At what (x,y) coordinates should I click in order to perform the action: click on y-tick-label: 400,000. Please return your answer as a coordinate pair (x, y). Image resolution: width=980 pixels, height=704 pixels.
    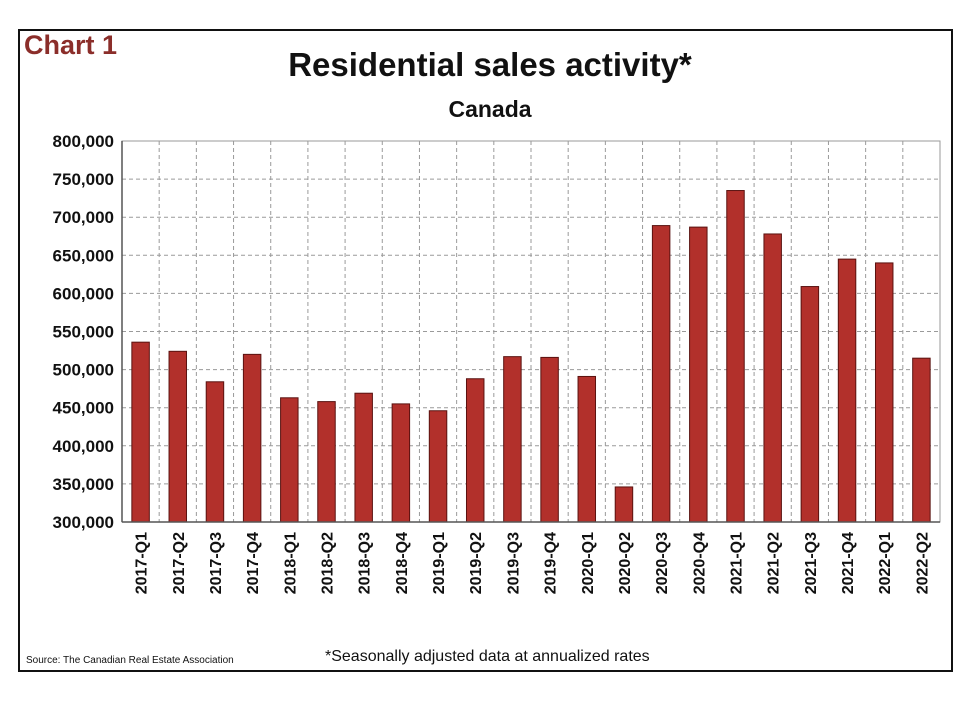
    Looking at the image, I should click on (83, 446).